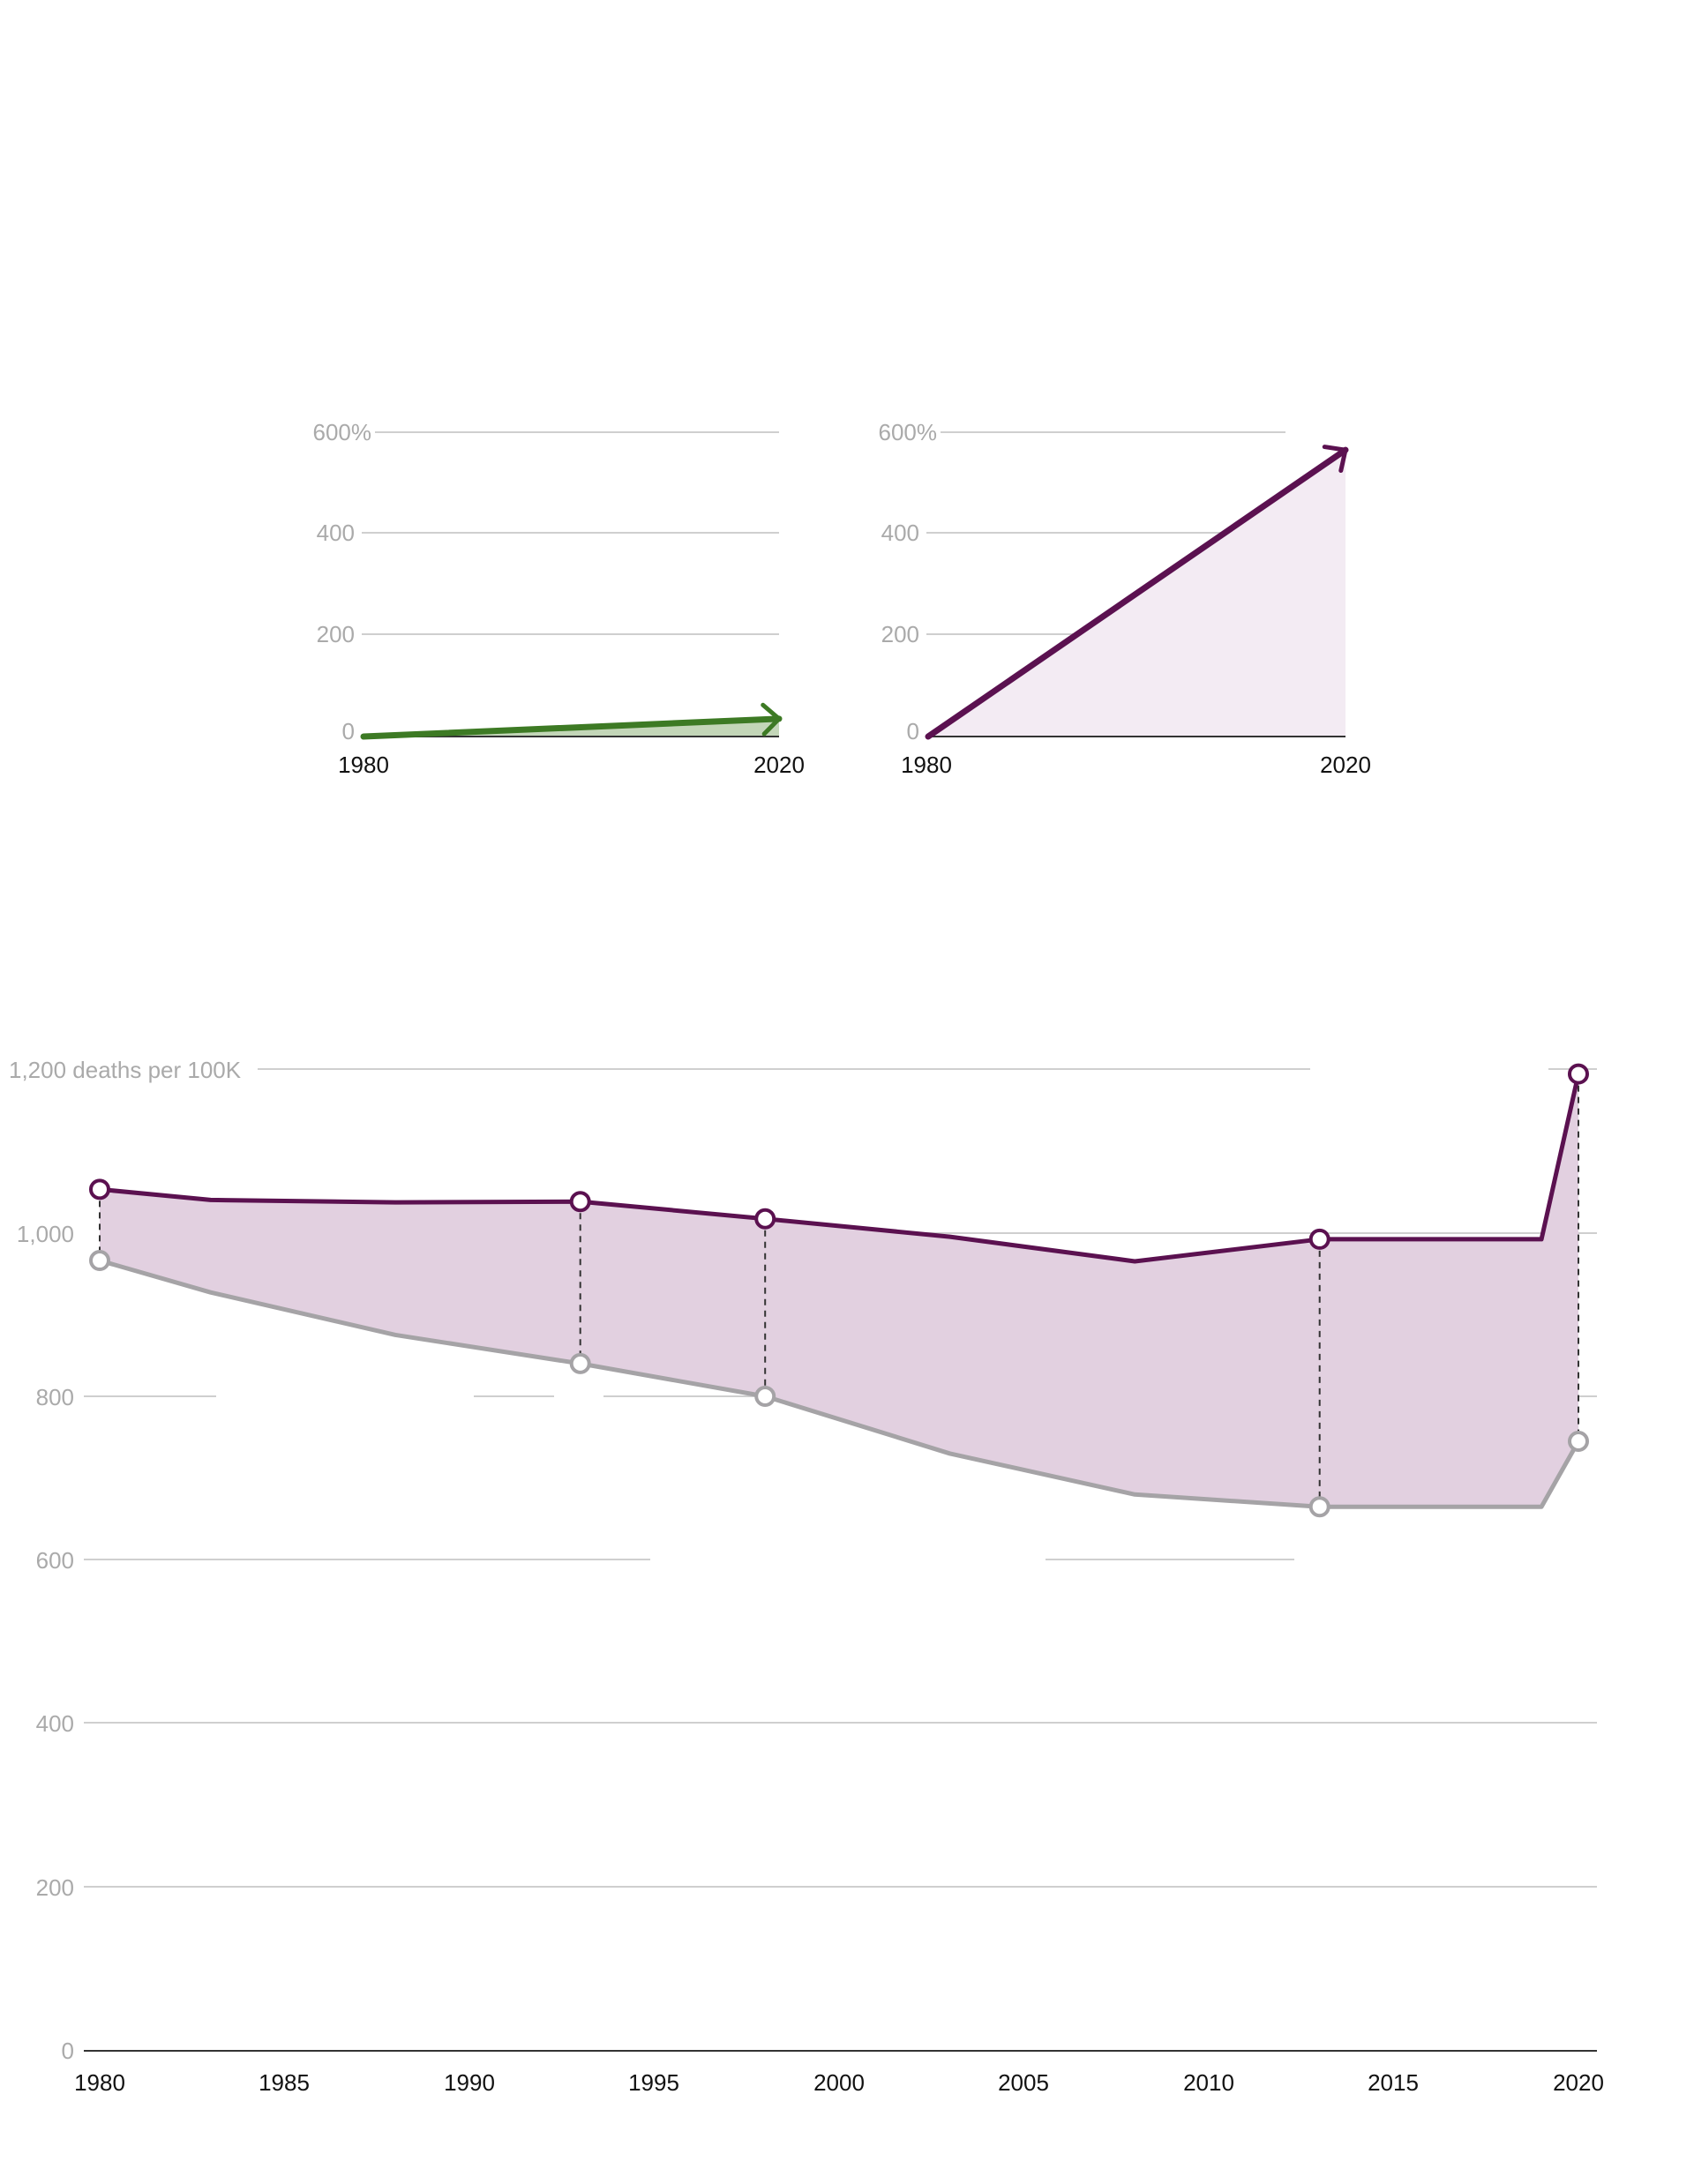 The image size is (1694, 2184). Describe the element at coordinates (1335, 460) in the screenshot. I see `small-chart-purple-arrowhead` at that location.